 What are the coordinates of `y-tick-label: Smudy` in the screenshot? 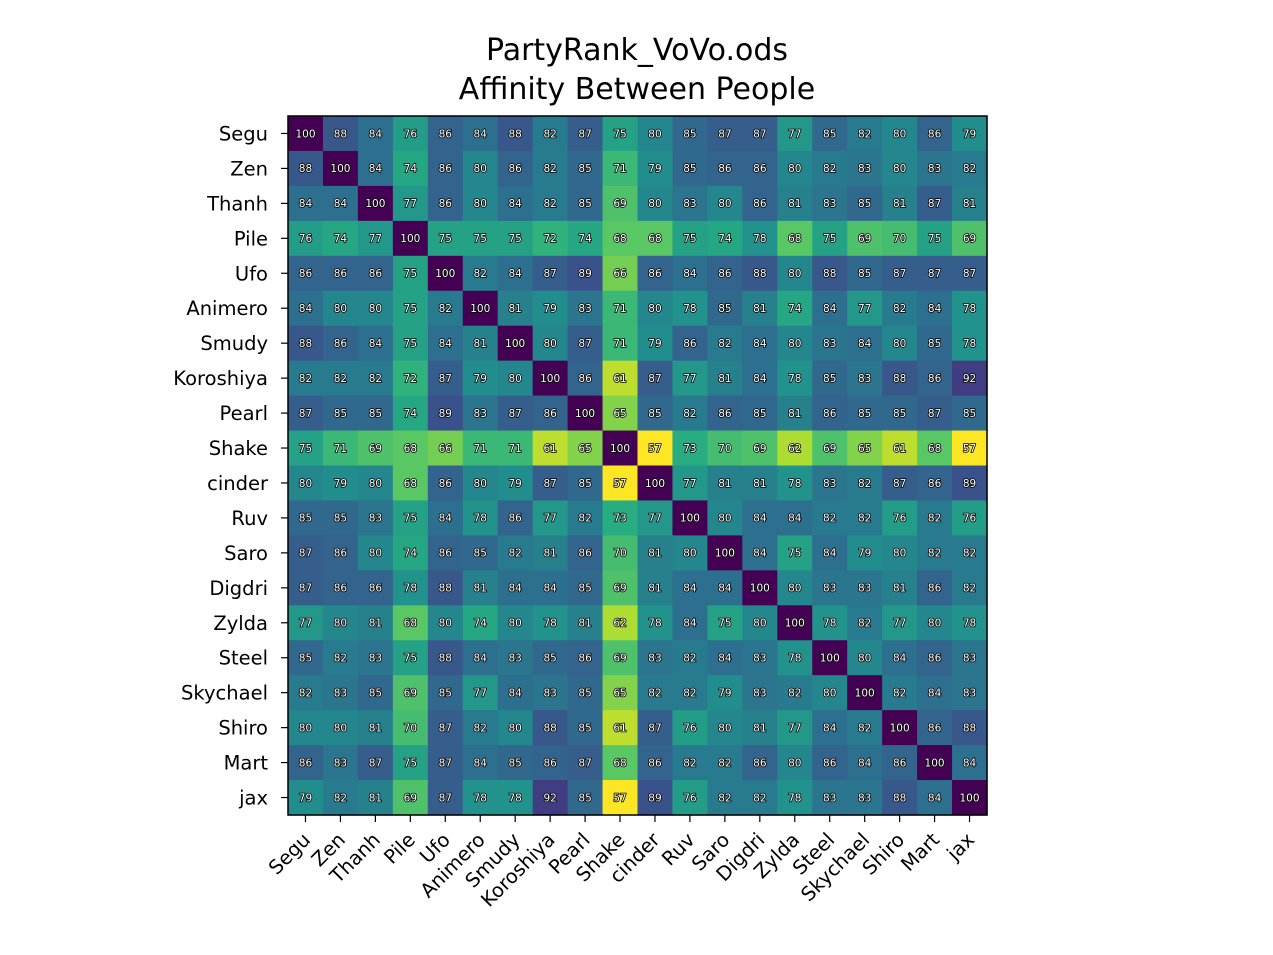 It's located at (234, 343).